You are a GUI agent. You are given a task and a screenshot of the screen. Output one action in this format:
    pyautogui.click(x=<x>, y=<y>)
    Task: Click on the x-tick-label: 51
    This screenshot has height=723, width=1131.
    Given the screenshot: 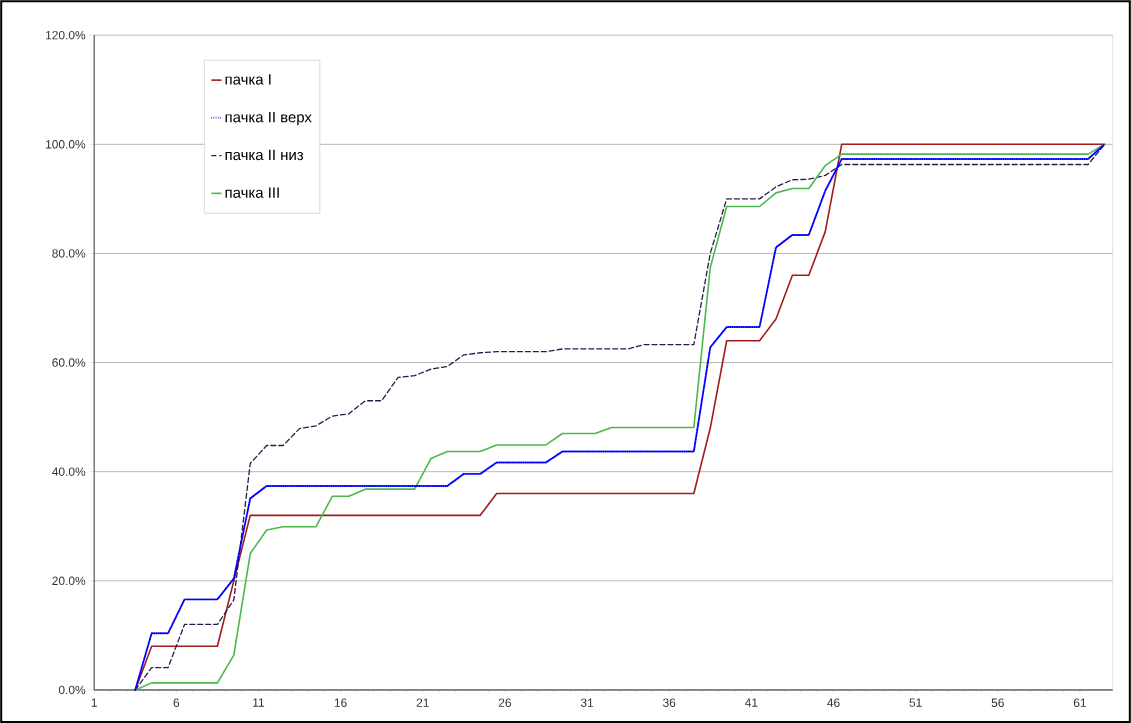 What is the action you would take?
    pyautogui.click(x=915, y=702)
    